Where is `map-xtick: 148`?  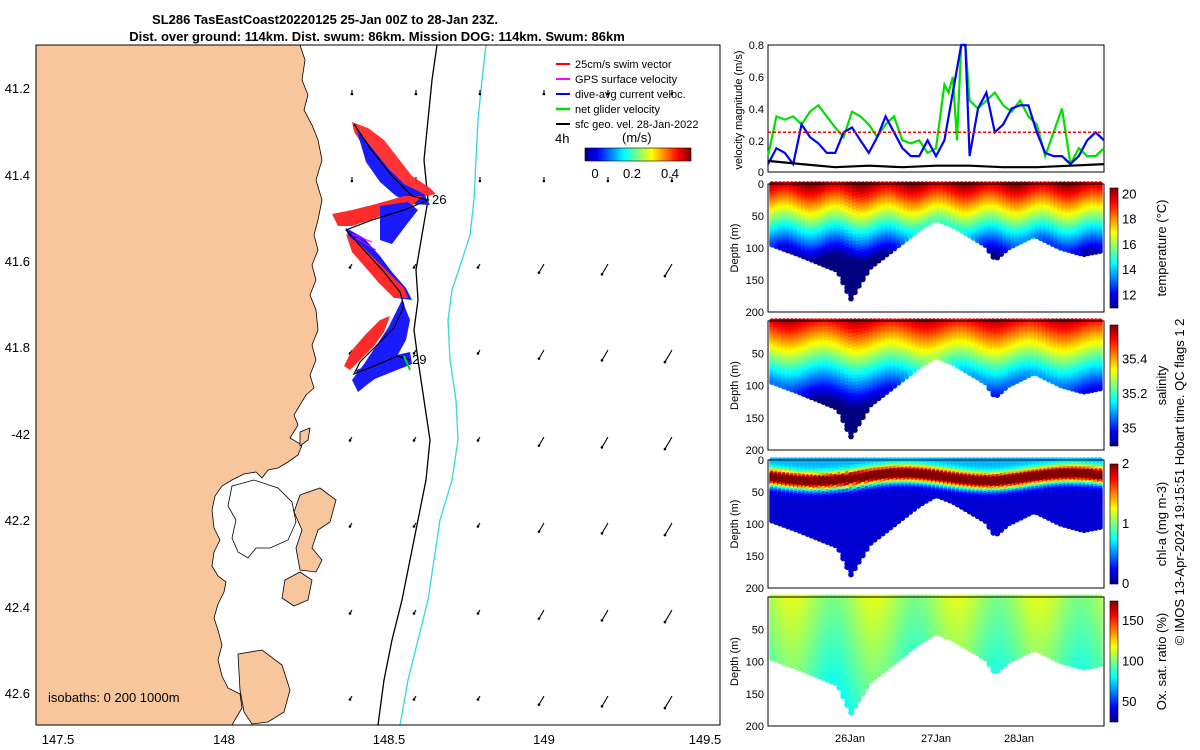 map-xtick: 148 is located at coordinates (224, 739).